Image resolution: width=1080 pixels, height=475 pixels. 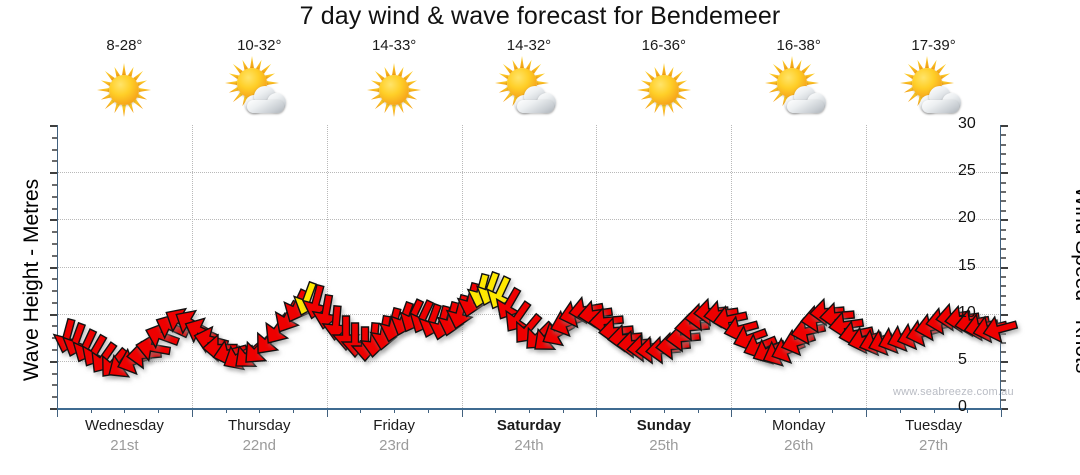 What do you see at coordinates (394, 445) in the screenshot?
I see `day-date: 23rd` at bounding box center [394, 445].